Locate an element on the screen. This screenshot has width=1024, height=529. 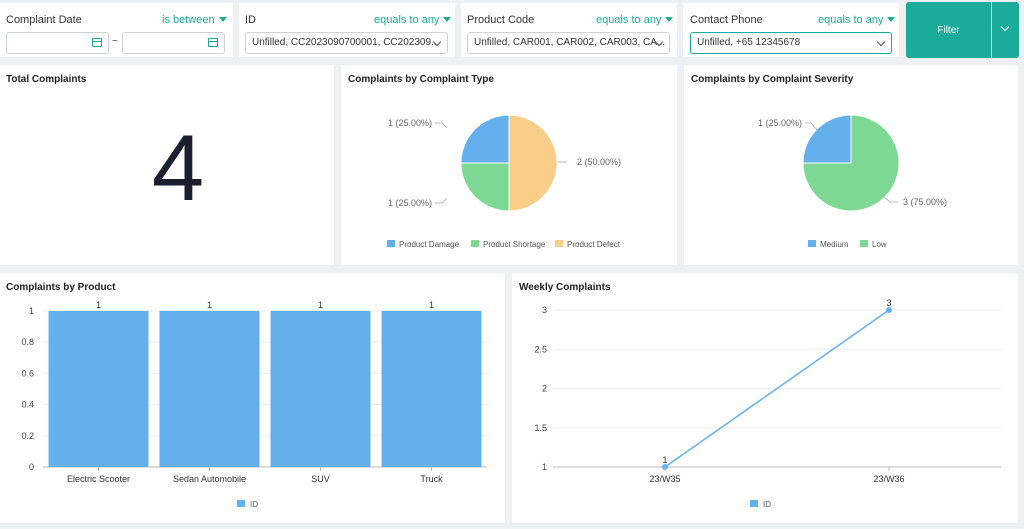
card-title: Weekly Complaints is located at coordinates (565, 287).